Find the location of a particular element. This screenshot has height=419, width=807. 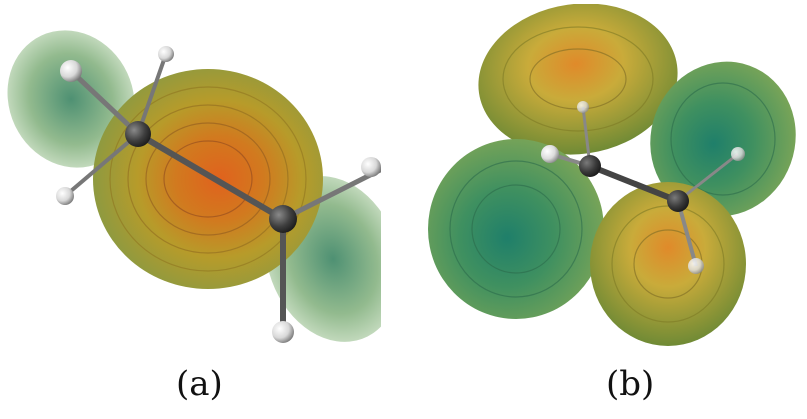

lobe-right is located at coordinates (723, 139).